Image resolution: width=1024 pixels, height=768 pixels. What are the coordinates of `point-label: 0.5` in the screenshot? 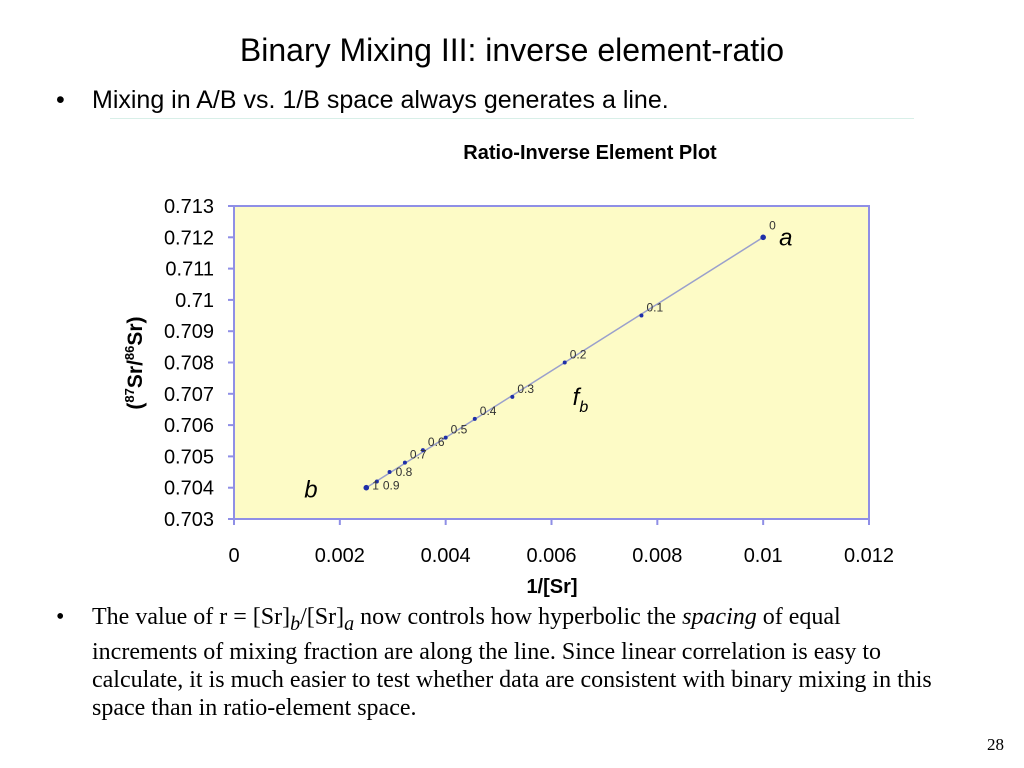 It's located at (459, 430).